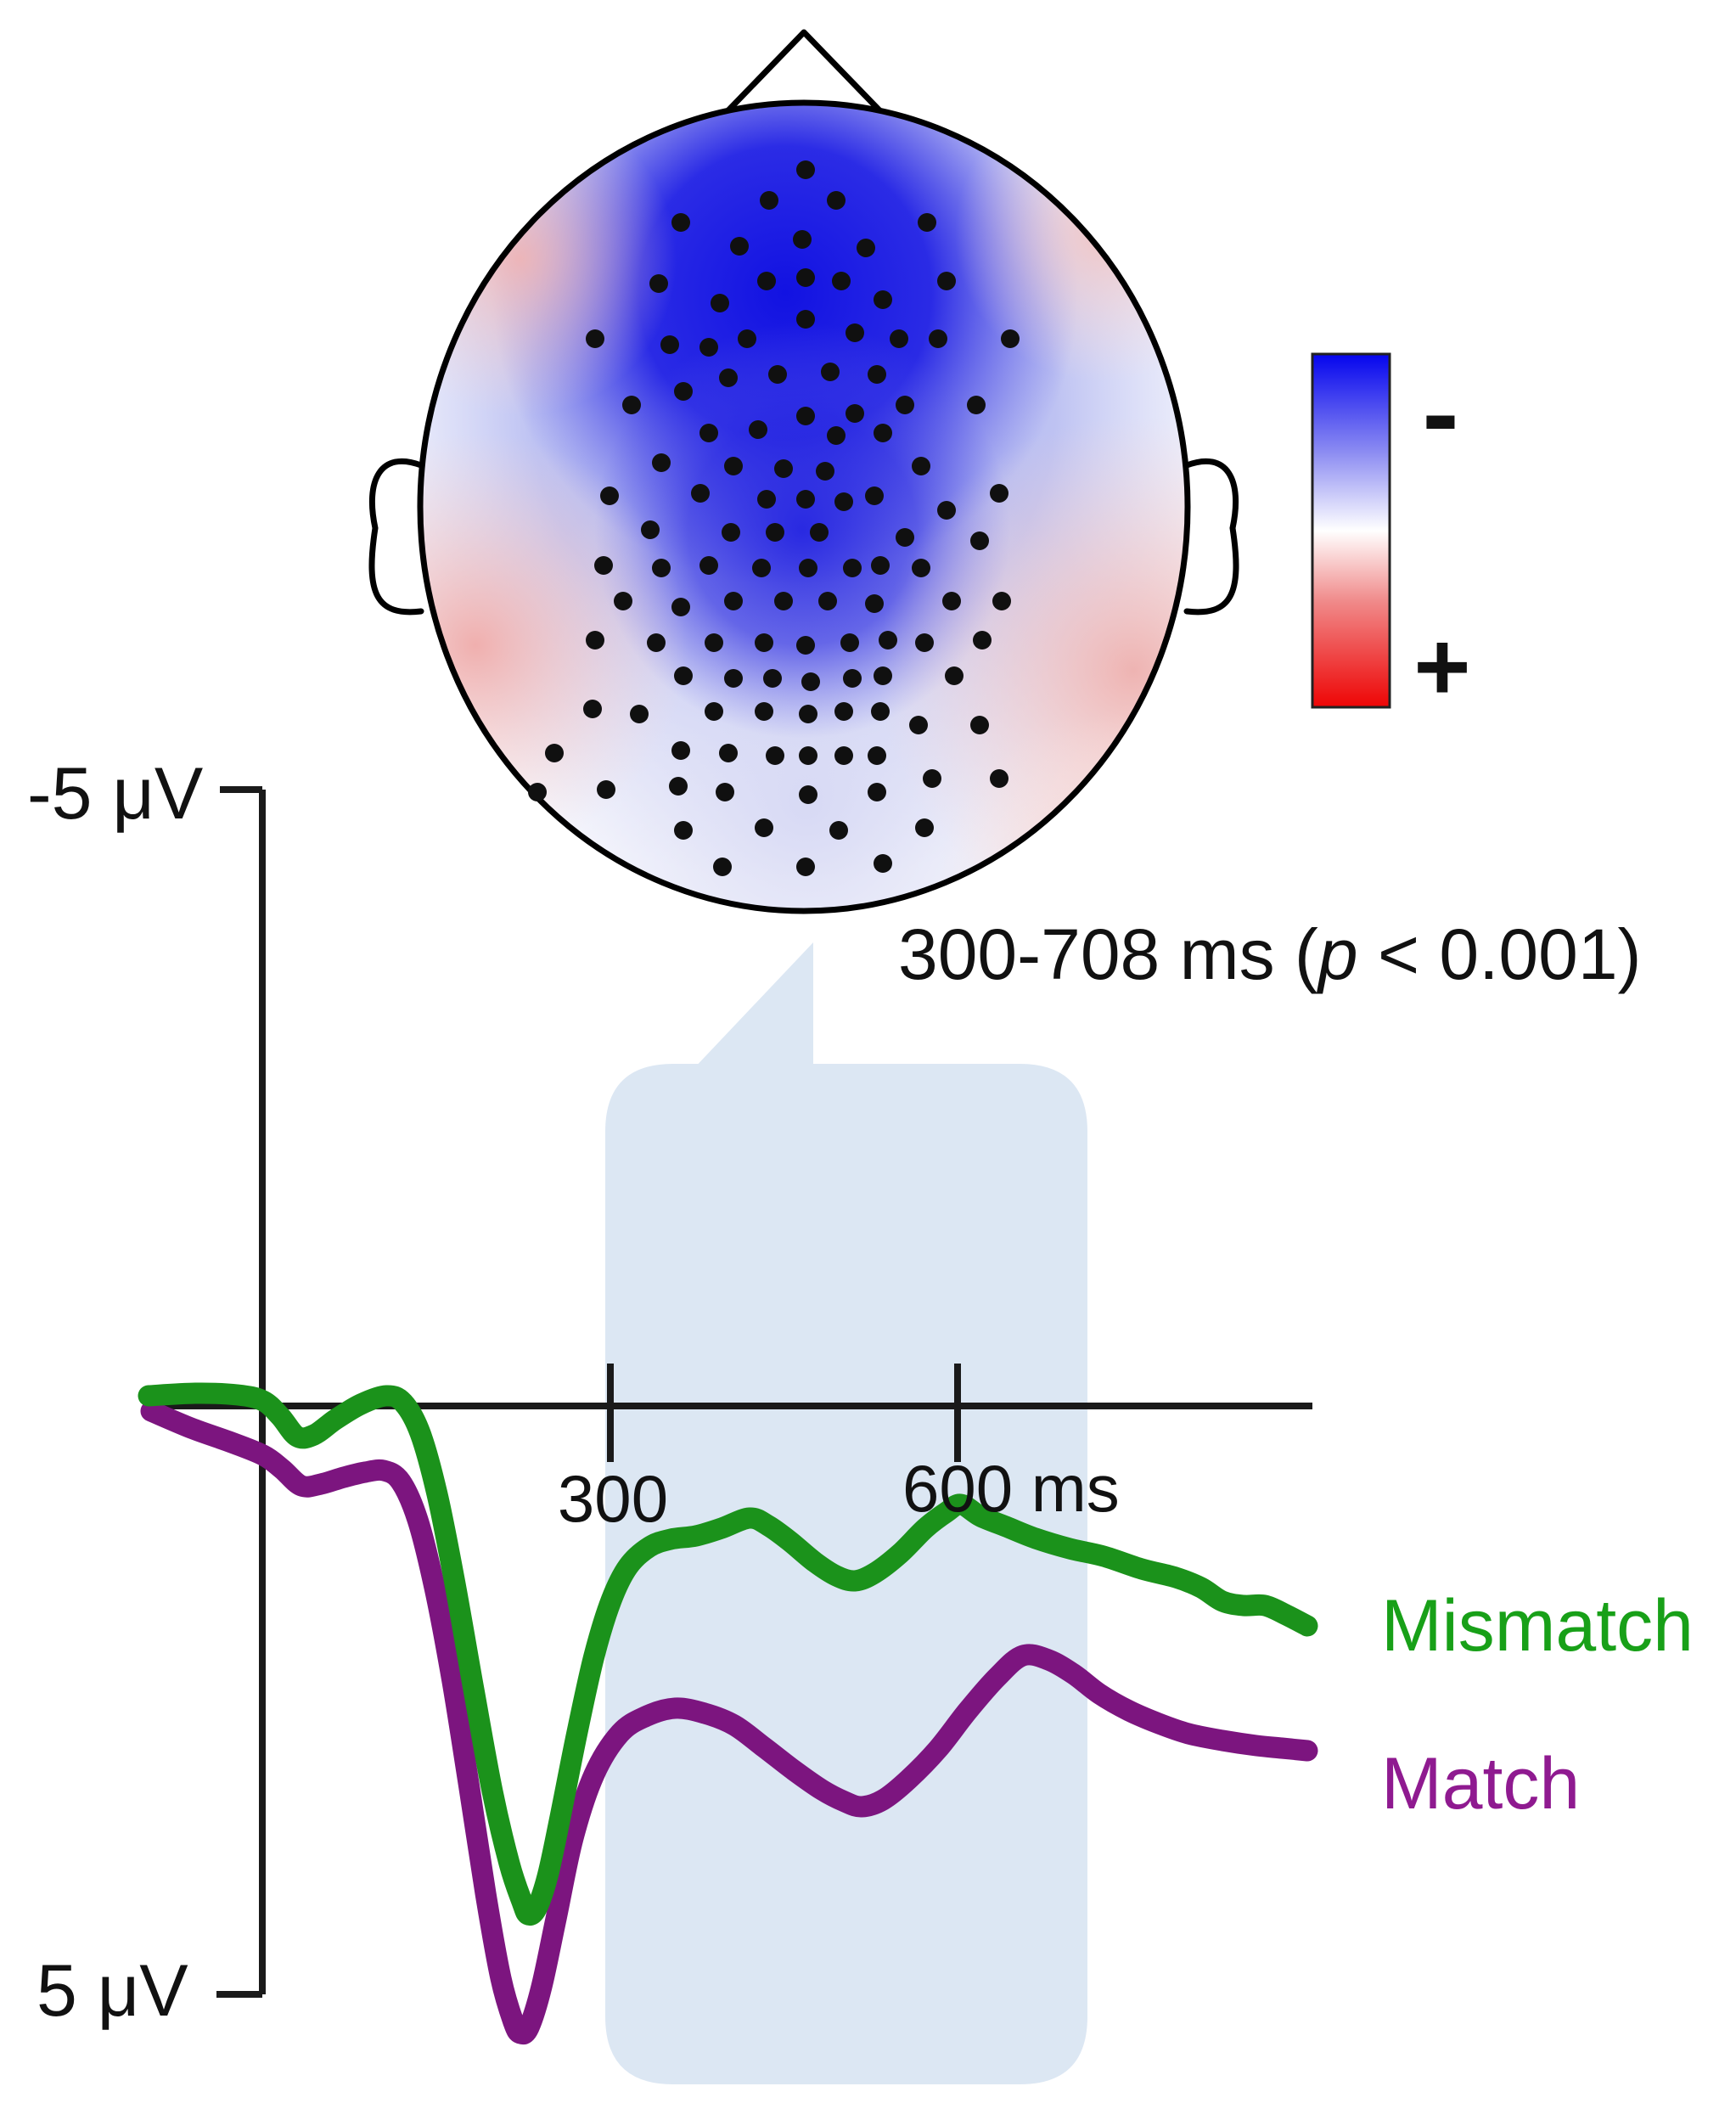  Describe the element at coordinates (1011, 1488) in the screenshot. I see `x-tick-600-label: 600 ms` at that location.